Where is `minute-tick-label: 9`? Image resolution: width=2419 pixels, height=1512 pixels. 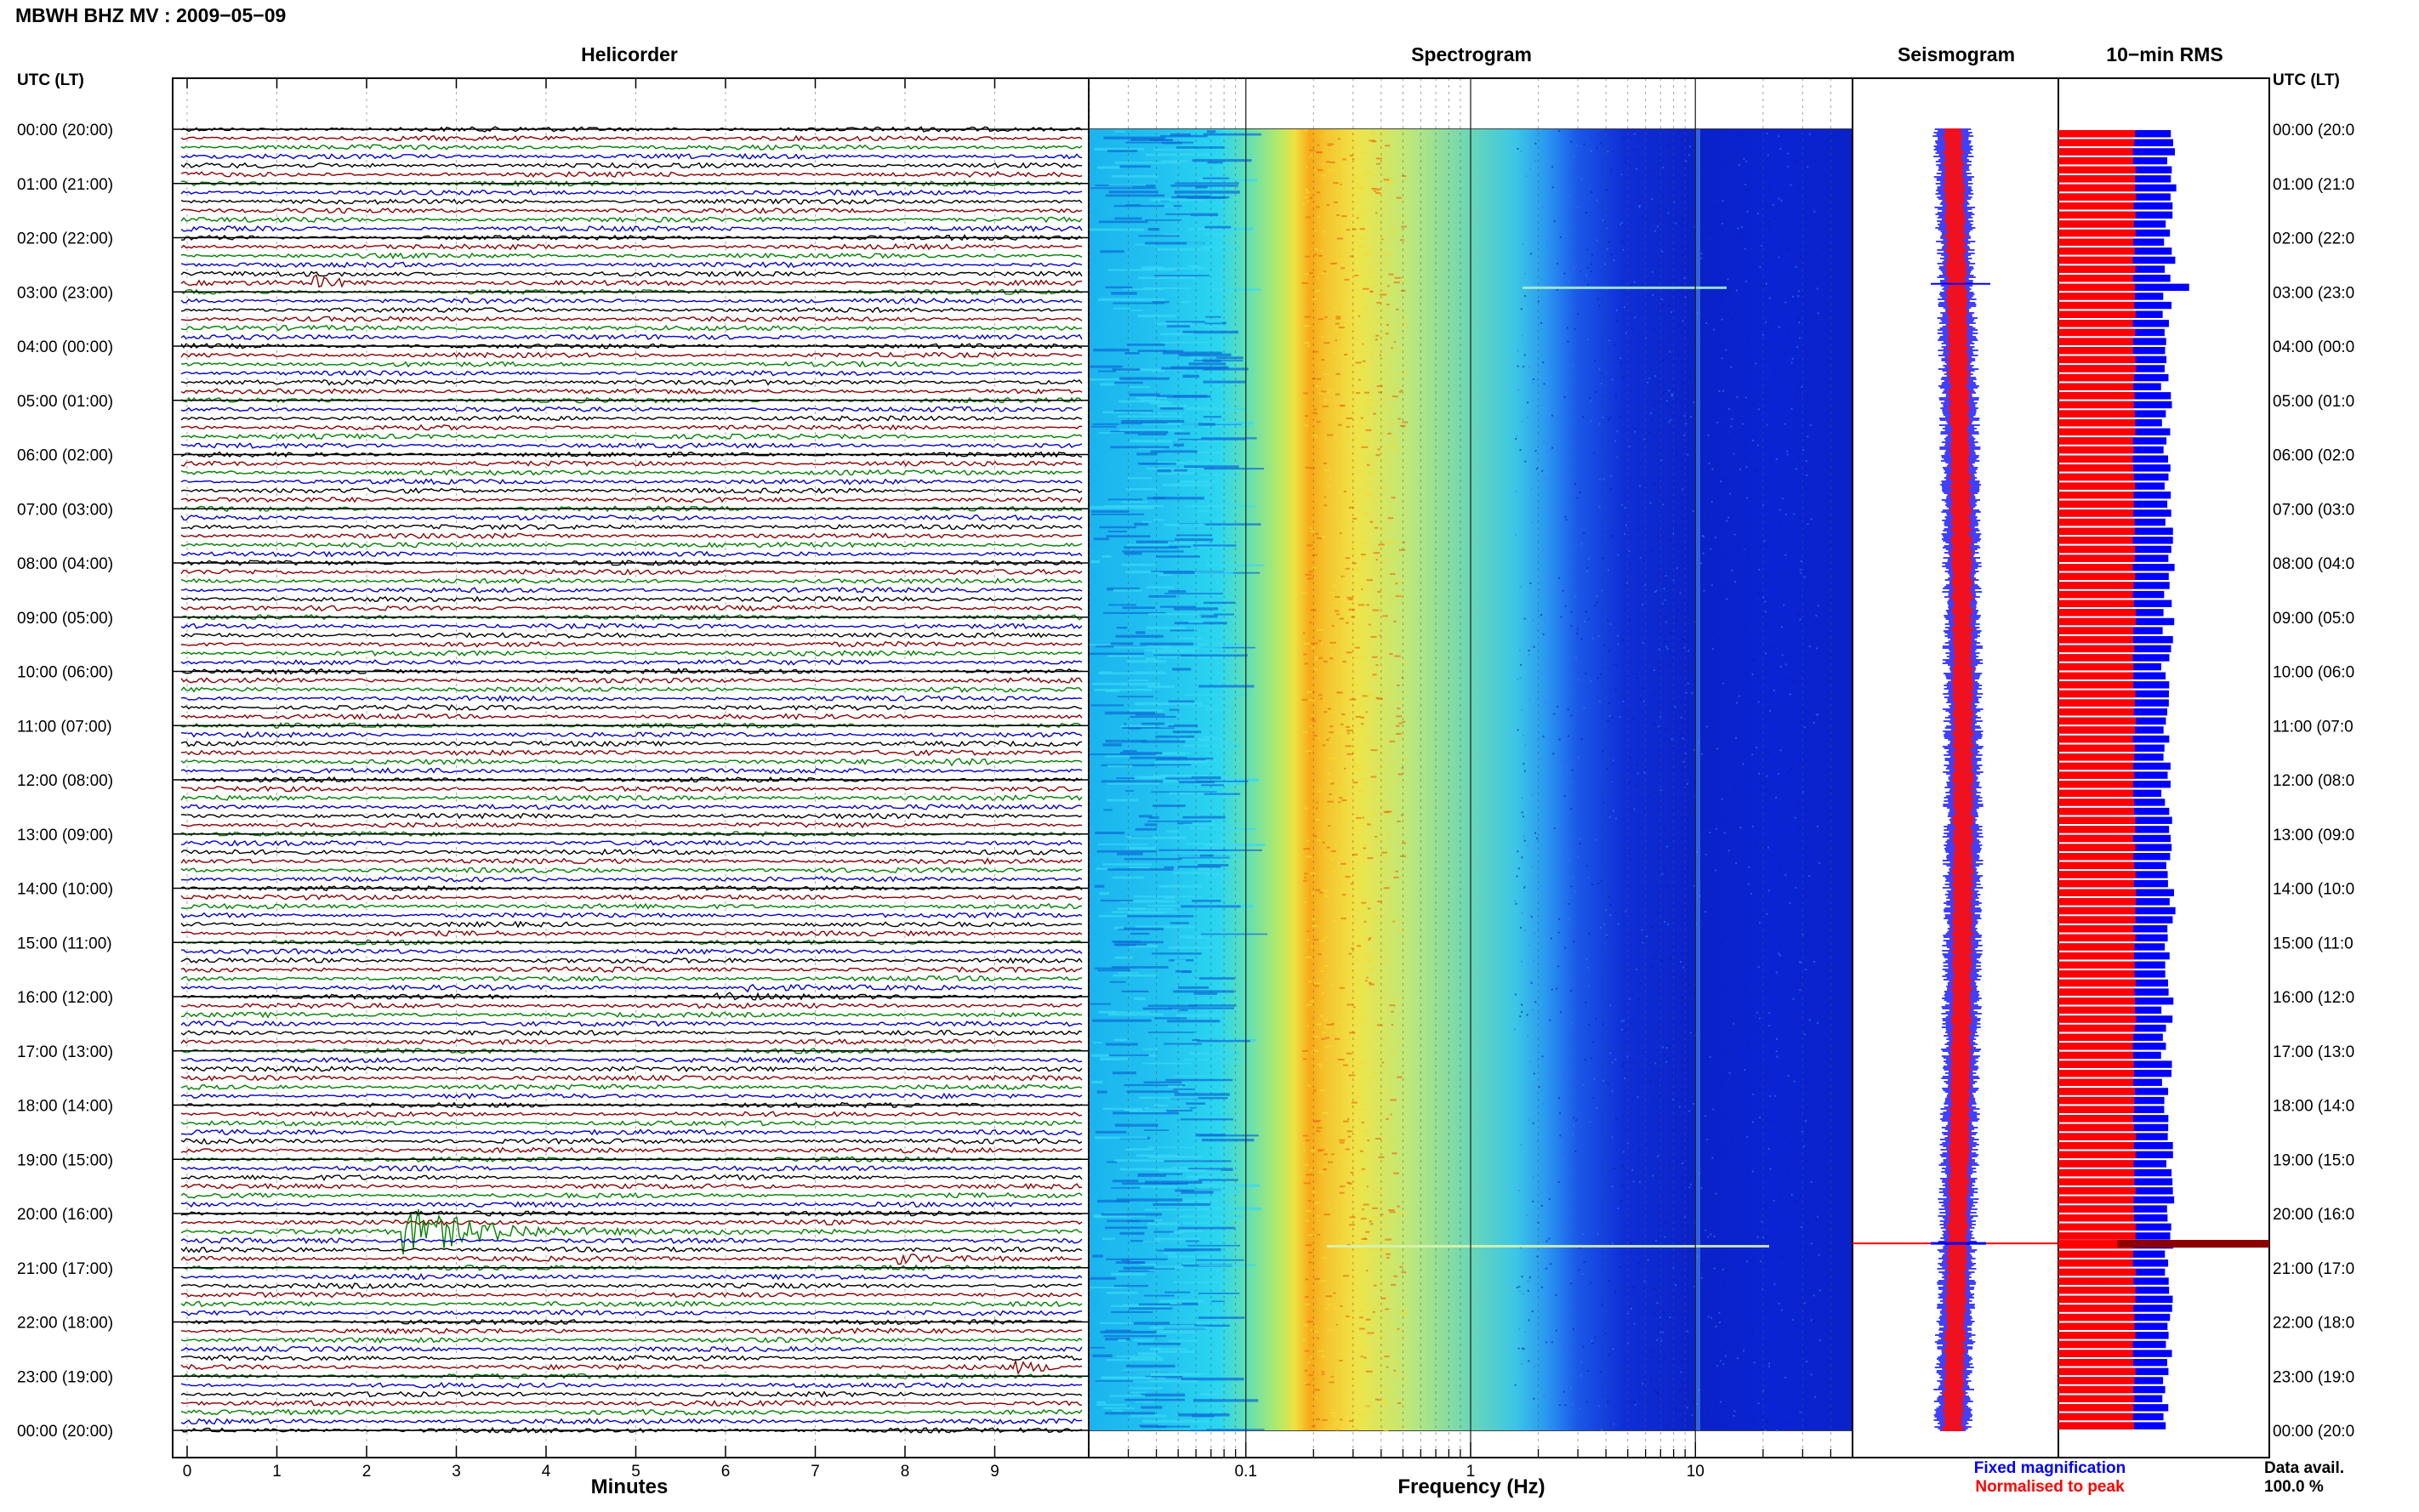
minute-tick-label: 9 is located at coordinates (994, 1472).